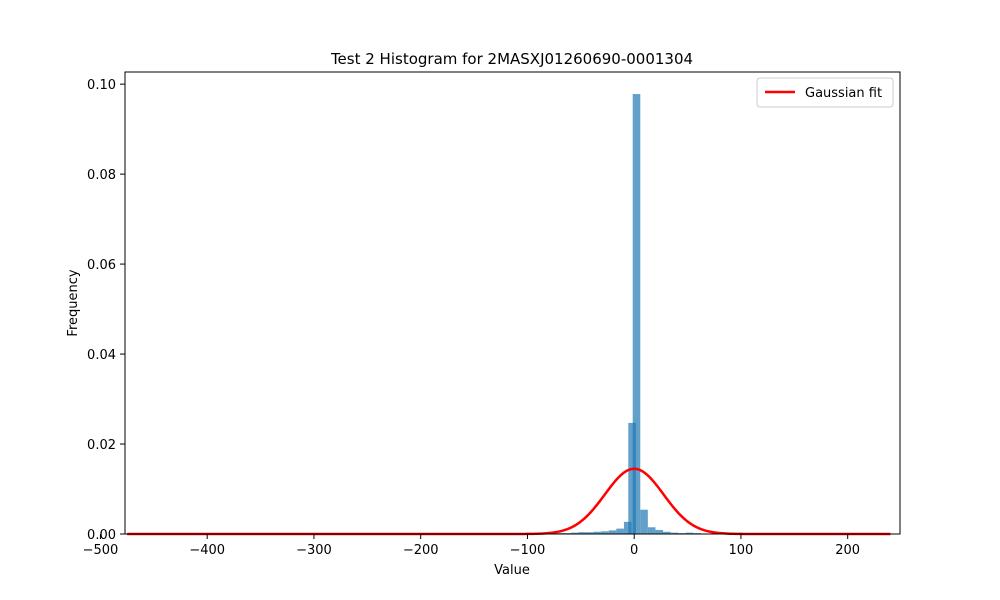  I want to click on gaussian-fit-series, so click(509, 501).